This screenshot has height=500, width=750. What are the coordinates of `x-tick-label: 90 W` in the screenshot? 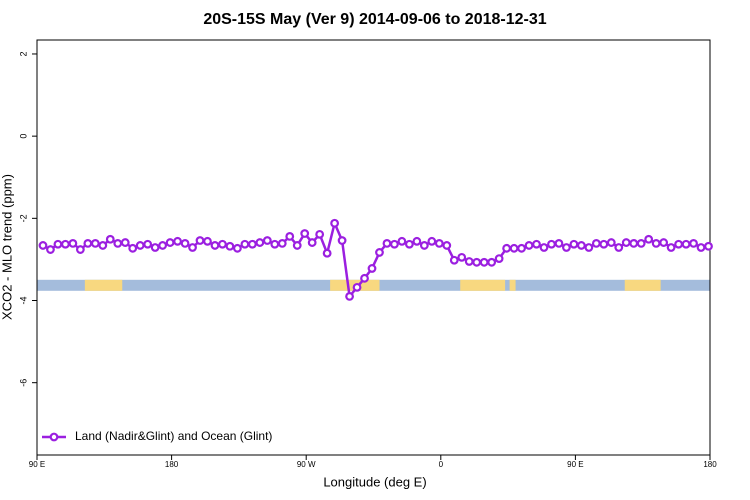 It's located at (306, 464).